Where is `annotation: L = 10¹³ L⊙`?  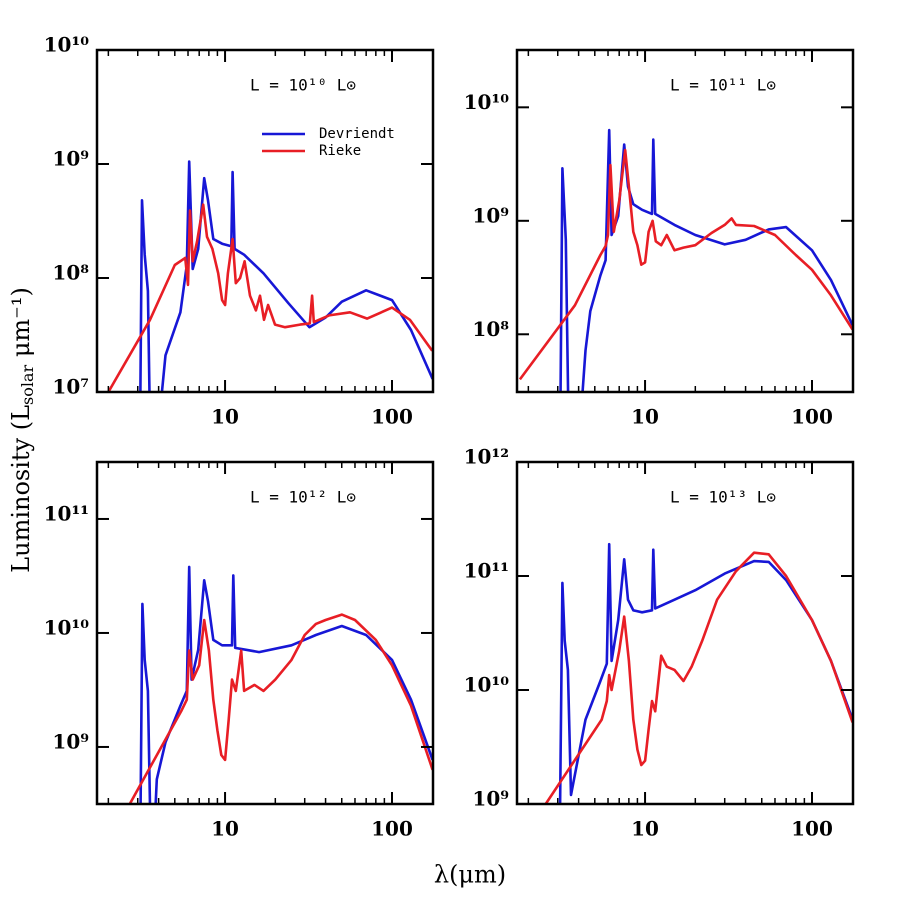
annotation: L = 10¹³ L⊙ is located at coordinates (723, 497).